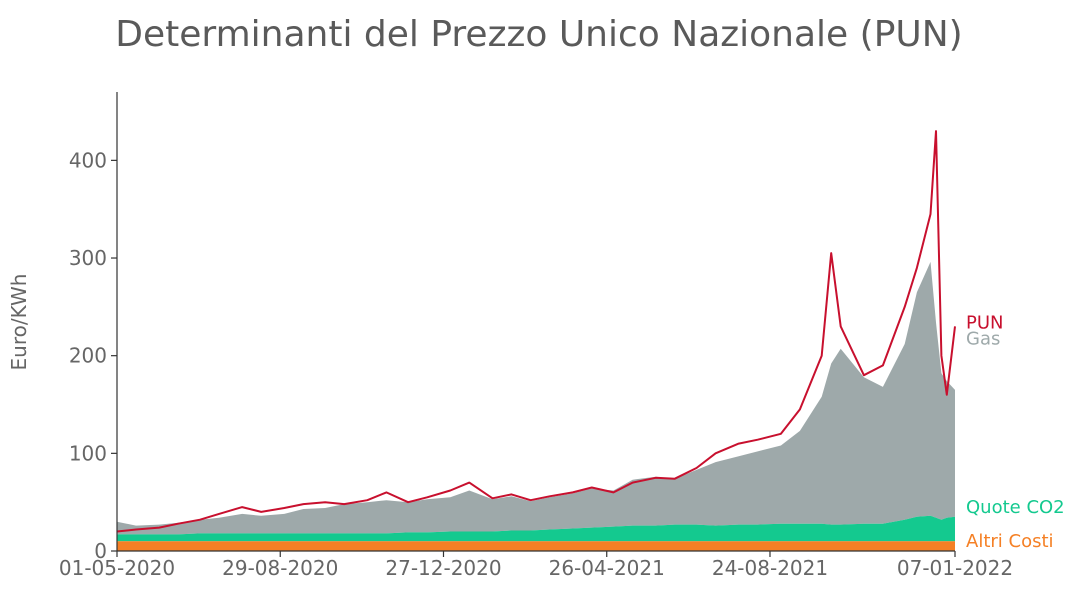 The width and height of the screenshot is (1078, 601). What do you see at coordinates (280, 568) in the screenshot?
I see `x-tick-label: 29-08-2020` at bounding box center [280, 568].